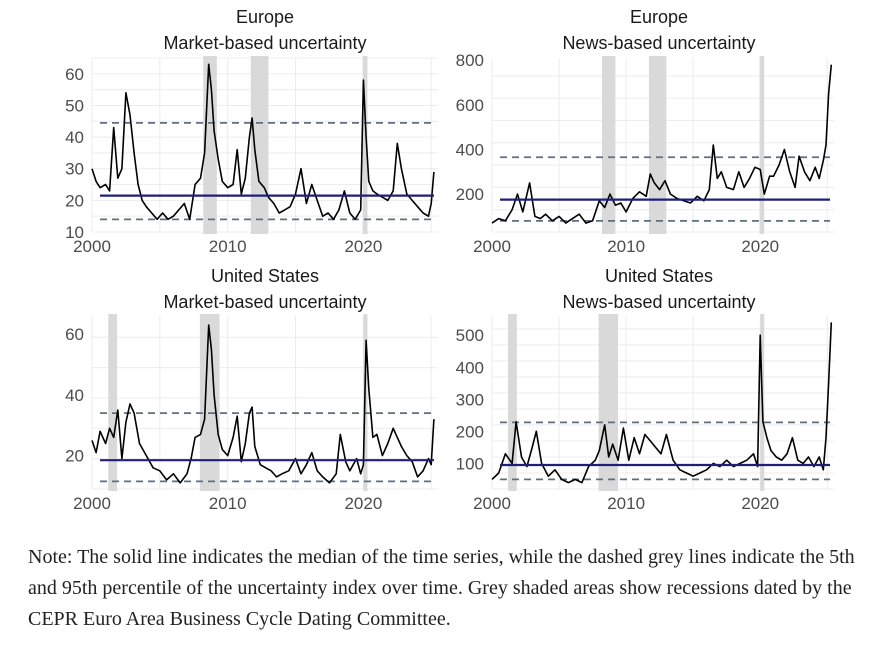 This screenshot has width=882, height=645. What do you see at coordinates (74, 232) in the screenshot?
I see `y-tick-label: 10` at bounding box center [74, 232].